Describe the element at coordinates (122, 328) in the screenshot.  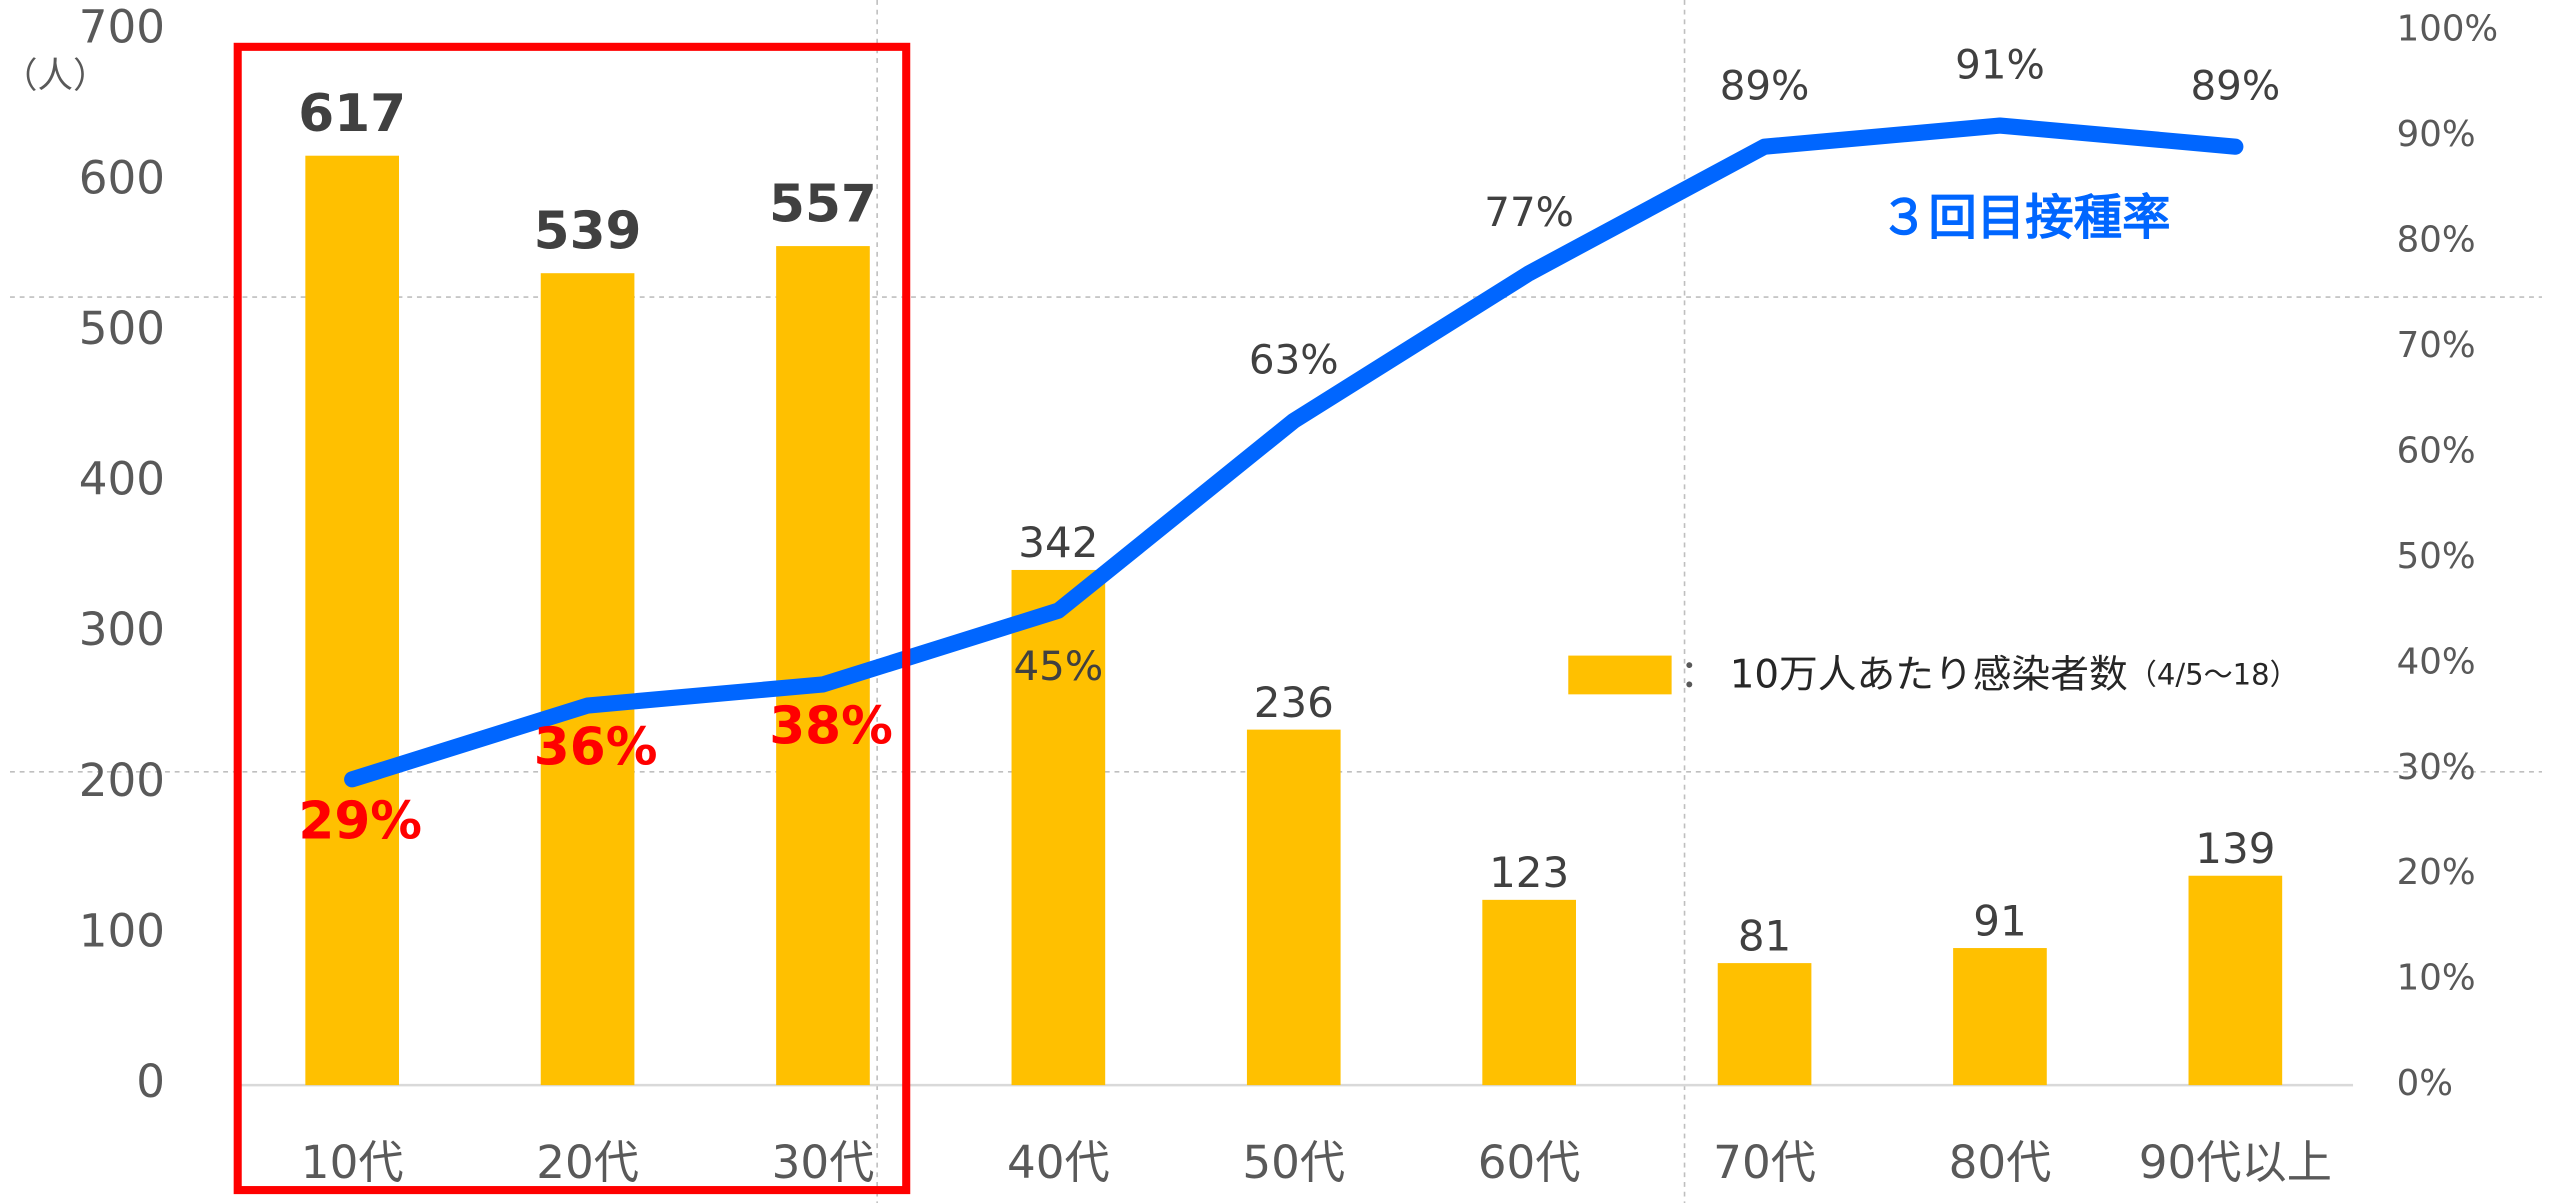
I see `y-tick-label: 500` at that location.